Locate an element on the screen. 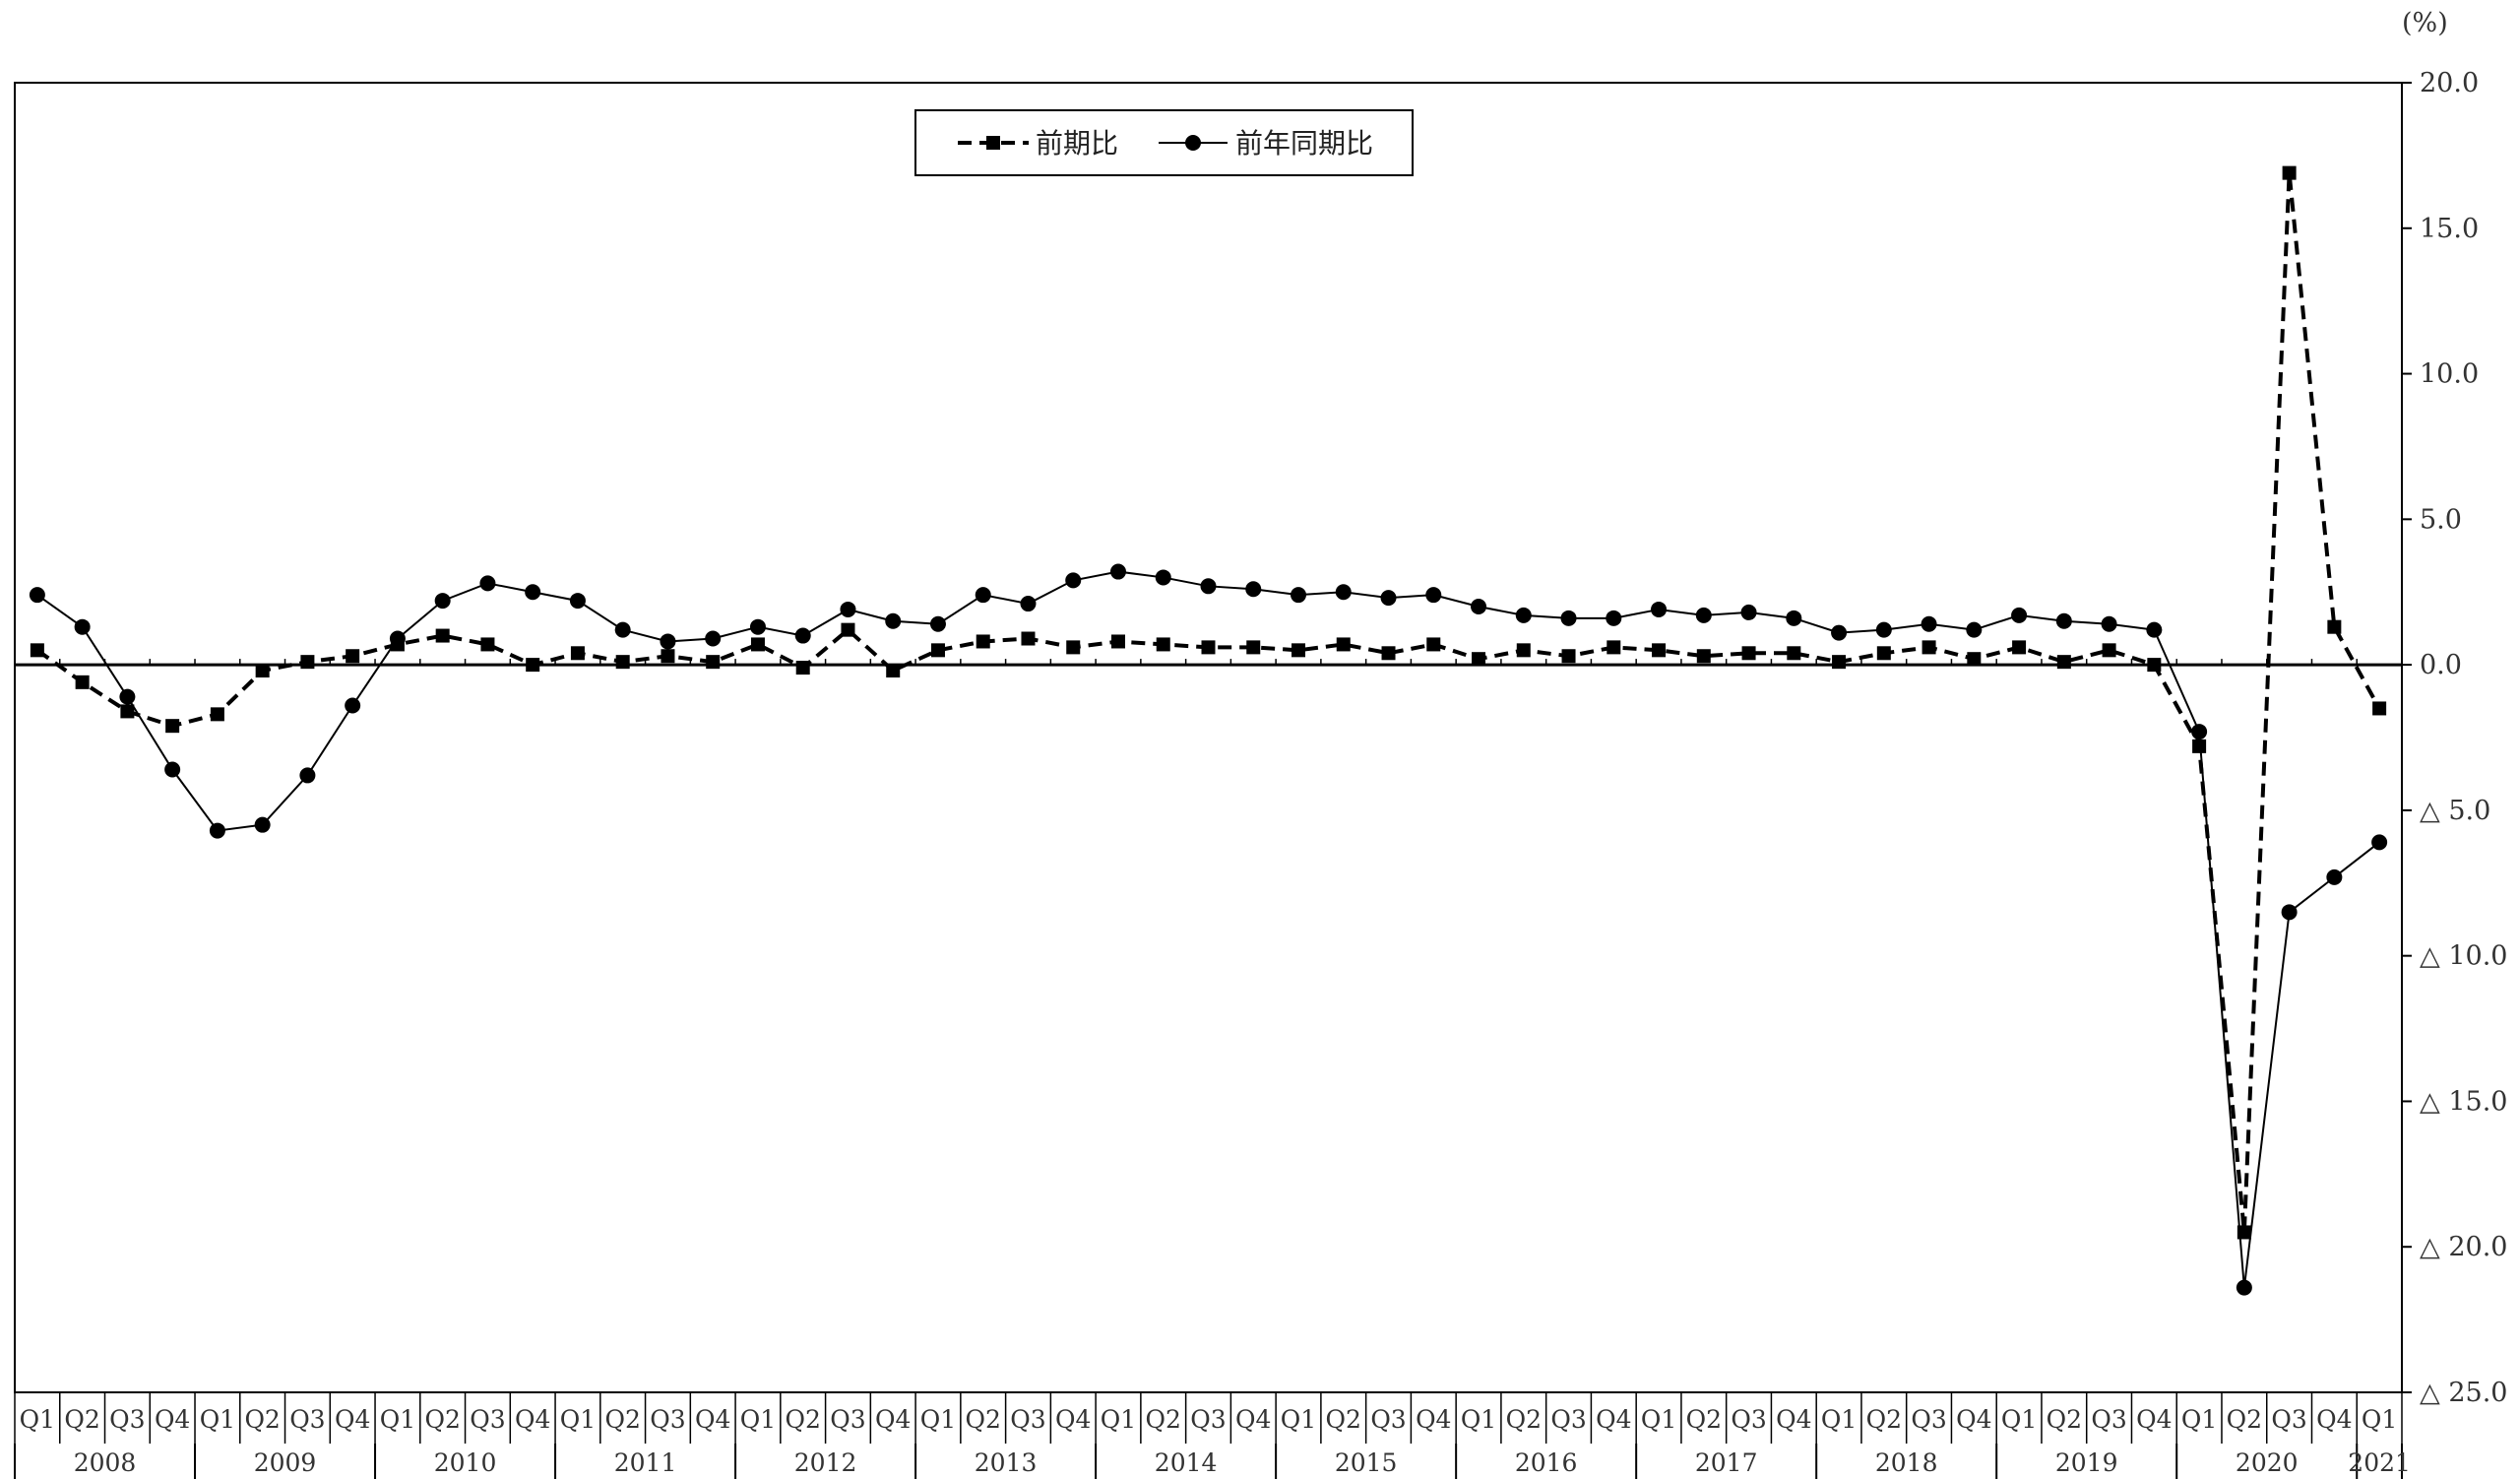 This screenshot has width=2520, height=1479. legend-label-yoy: 前年同期比 is located at coordinates (1304, 143).